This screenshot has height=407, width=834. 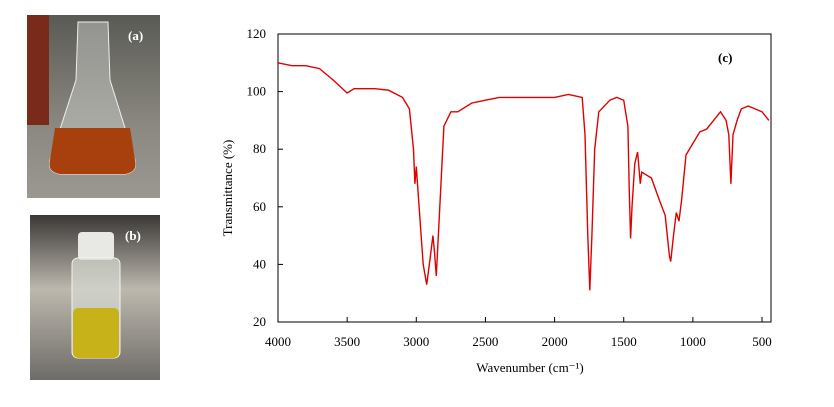 What do you see at coordinates (278, 341) in the screenshot?
I see `x-tick-label: 4000` at bounding box center [278, 341].